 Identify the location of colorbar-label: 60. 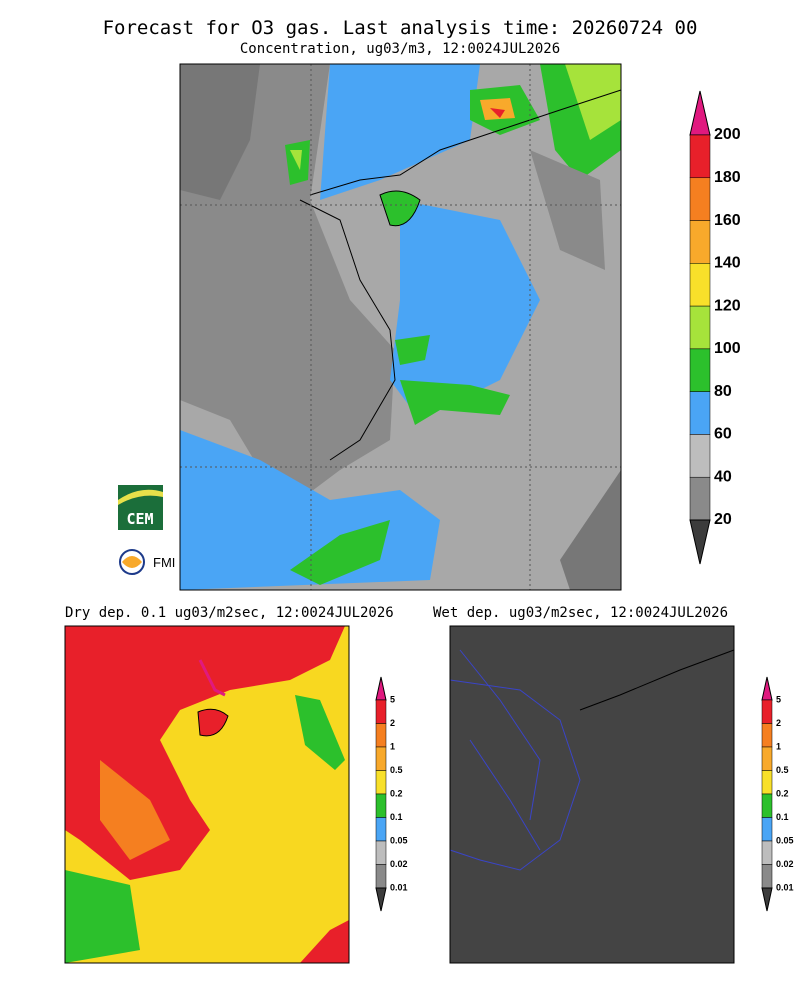
(723, 434).